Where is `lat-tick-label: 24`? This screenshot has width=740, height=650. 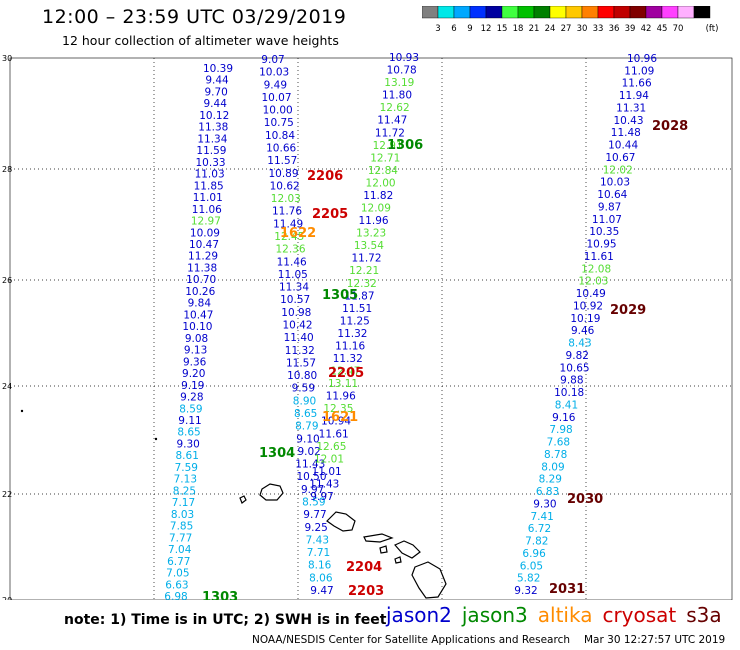
lat-tick-label: 24 is located at coordinates (7, 386).